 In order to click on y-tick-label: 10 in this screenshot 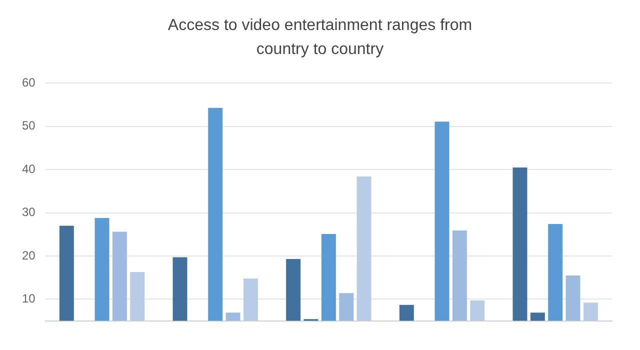, I will do `click(29, 299)`.